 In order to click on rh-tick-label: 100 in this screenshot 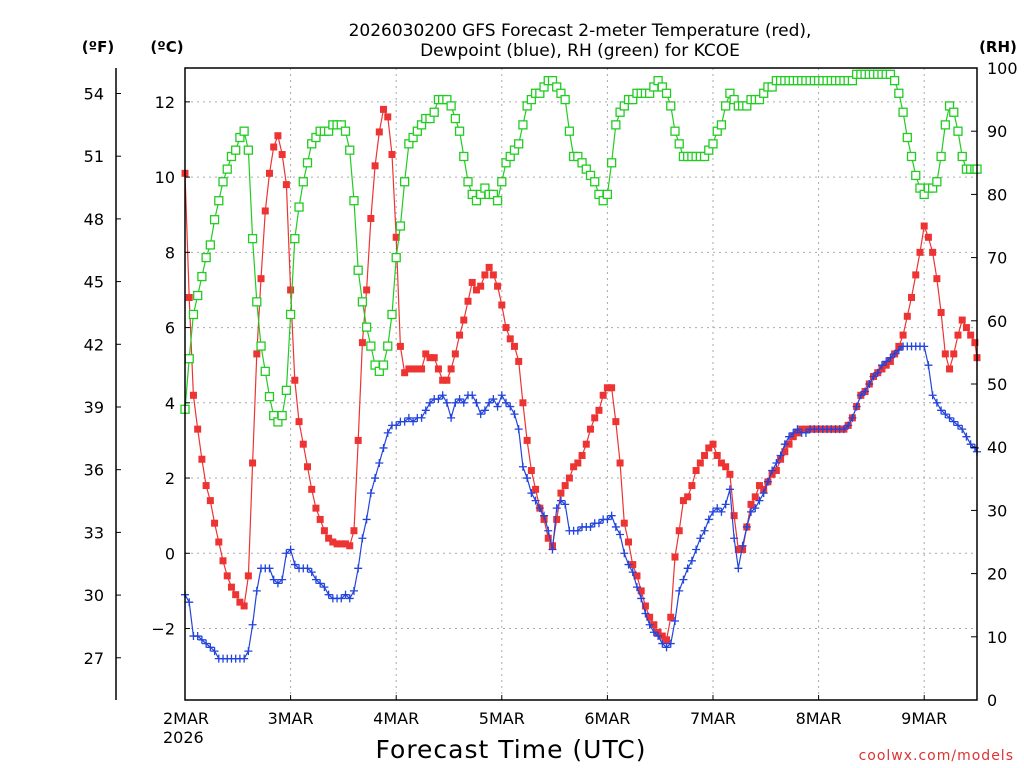, I will do `click(1002, 68)`.